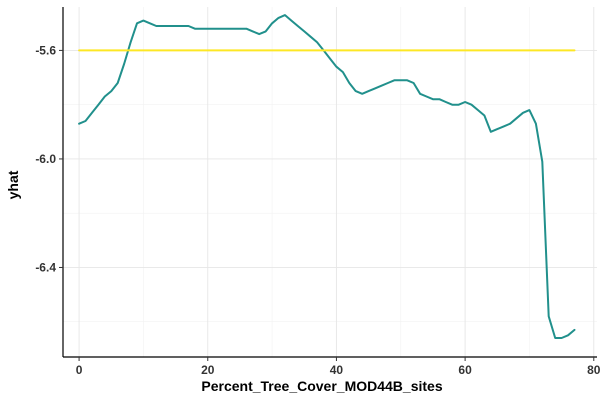 This screenshot has height=400, width=600. I want to click on x-axis-title: Percent_Tree_Cover_MOD44B_sites, so click(321, 386).